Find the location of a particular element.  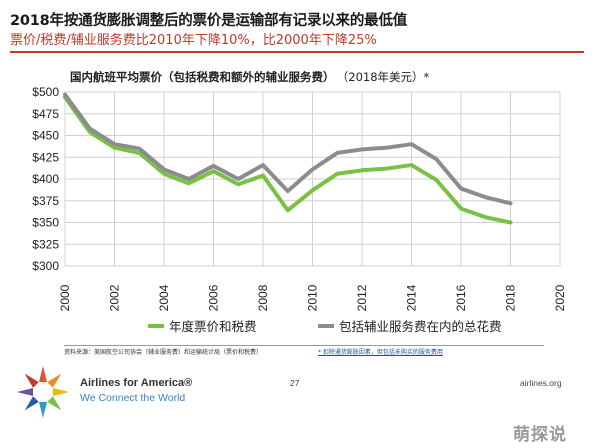

legend-item-total: 包括辅业服务费在内的总花费 is located at coordinates (410, 325).